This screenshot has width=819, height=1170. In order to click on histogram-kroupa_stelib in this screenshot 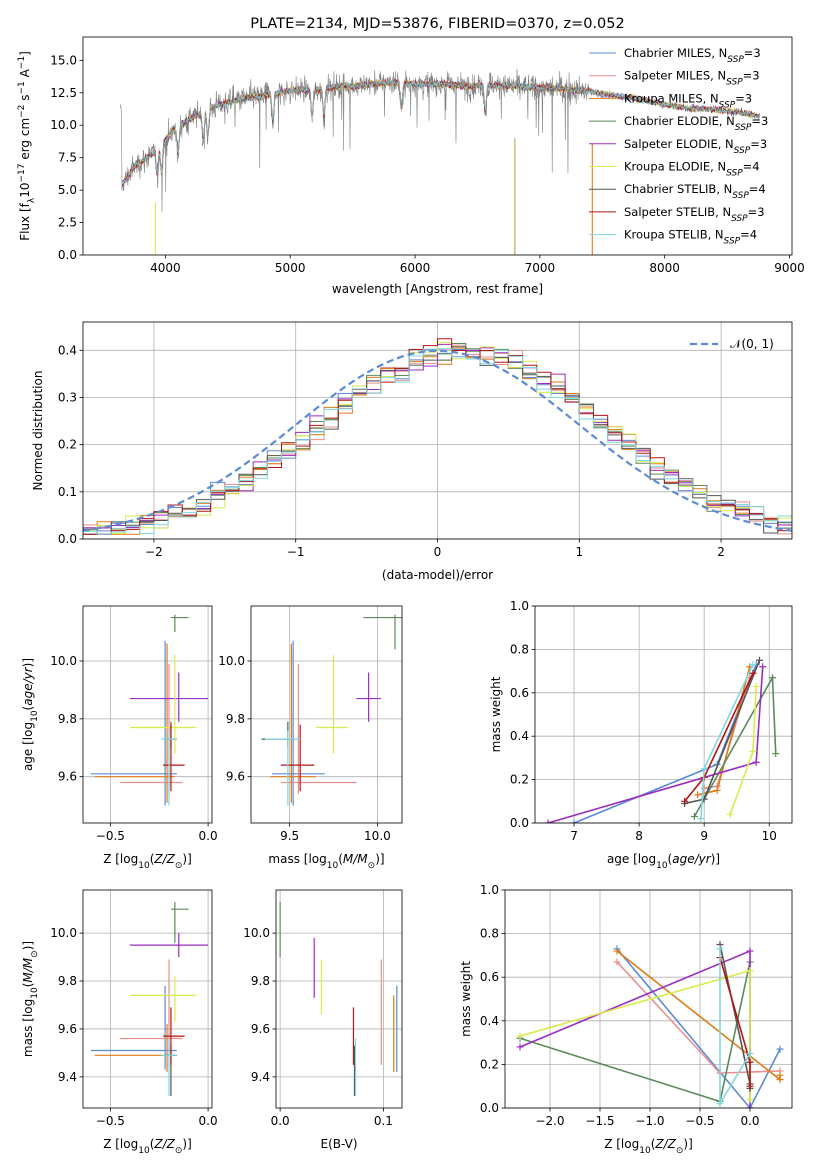, I will do `click(437, 443)`.